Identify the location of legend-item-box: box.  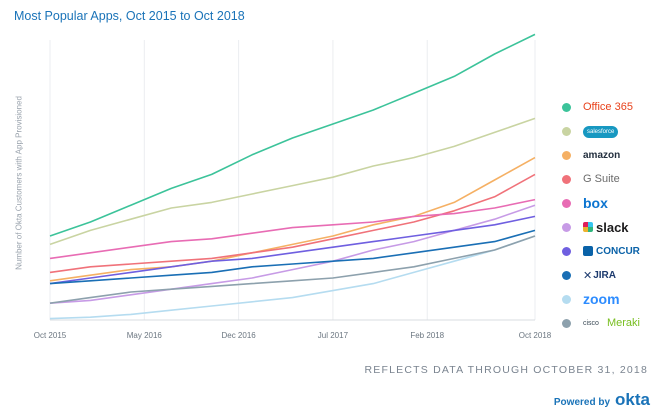
(585, 203).